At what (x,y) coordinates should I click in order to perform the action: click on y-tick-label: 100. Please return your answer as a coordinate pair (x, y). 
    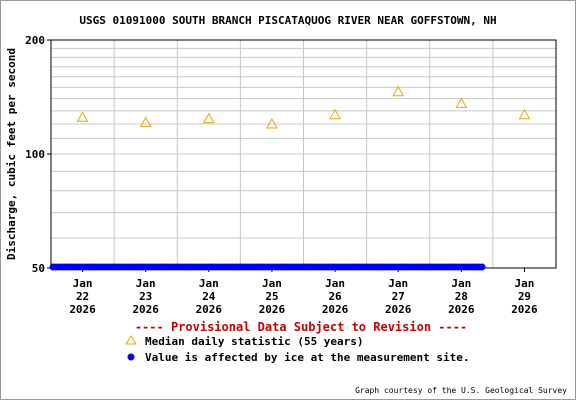
    Looking at the image, I should click on (35, 154).